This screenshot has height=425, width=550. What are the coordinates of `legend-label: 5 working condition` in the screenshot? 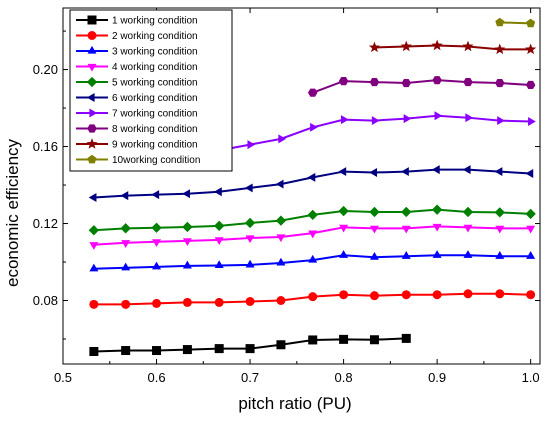 It's located at (155, 83).